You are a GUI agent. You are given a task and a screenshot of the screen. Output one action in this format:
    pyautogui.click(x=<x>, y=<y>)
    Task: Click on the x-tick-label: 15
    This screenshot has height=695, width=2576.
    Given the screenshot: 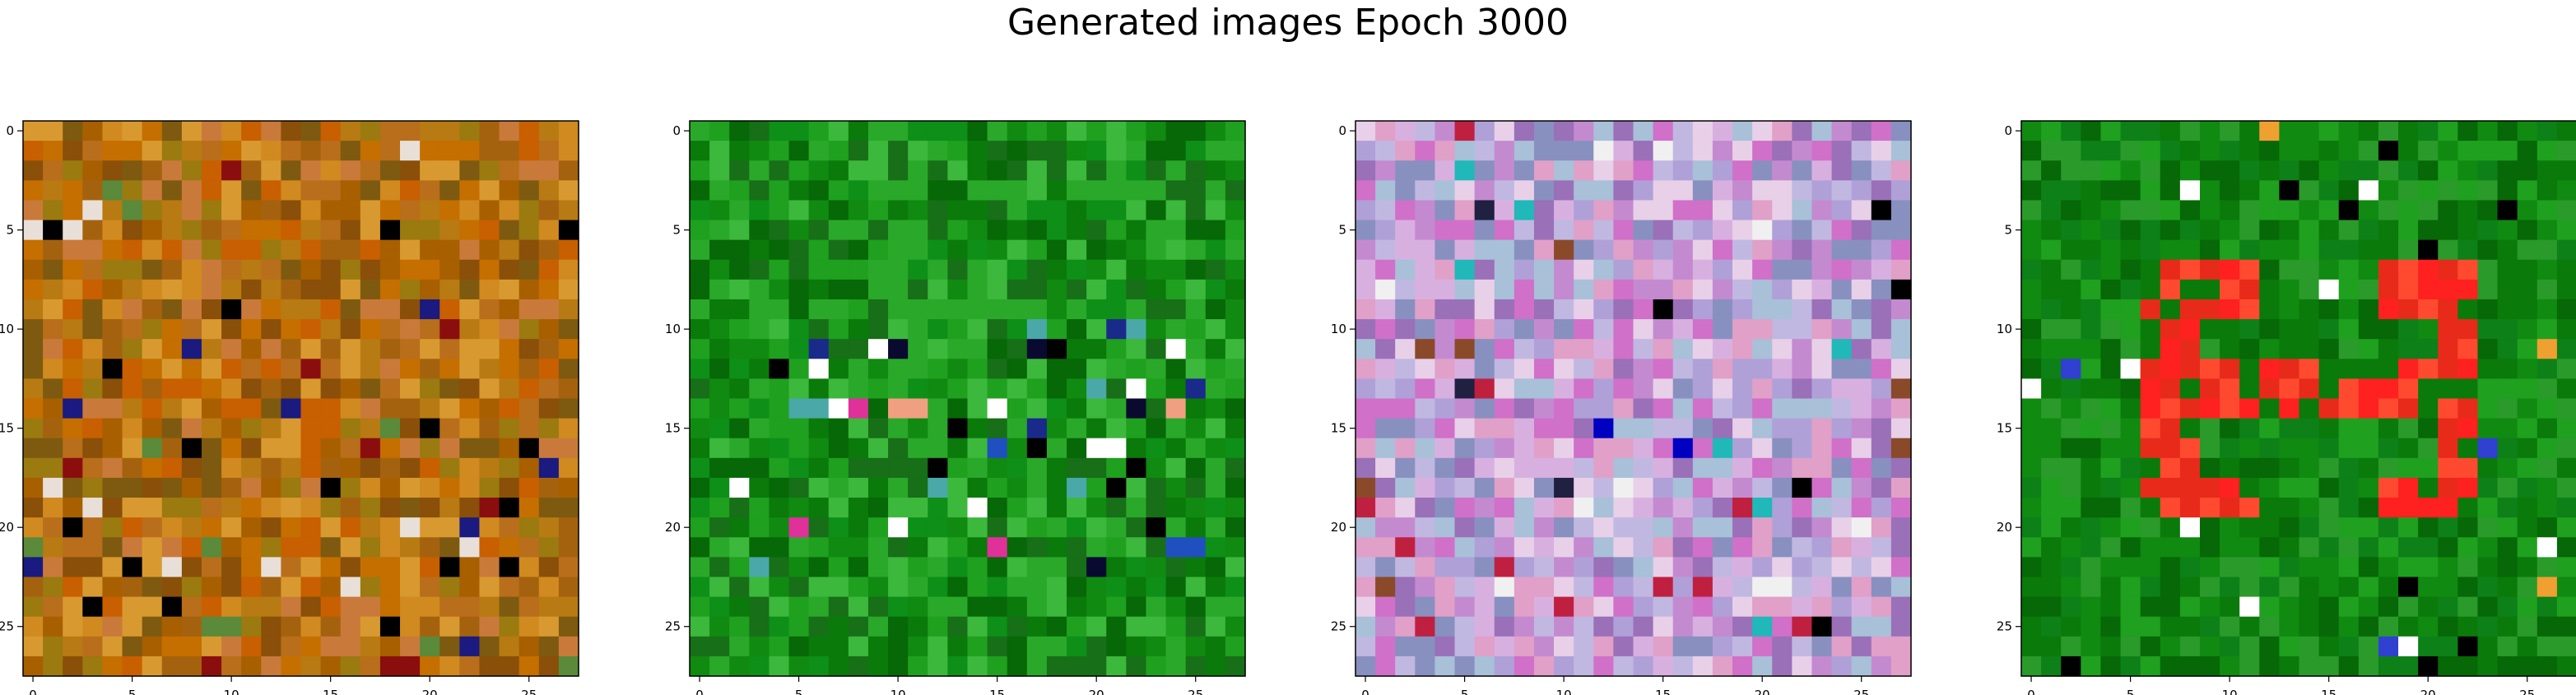 What is the action you would take?
    pyautogui.click(x=330, y=691)
    